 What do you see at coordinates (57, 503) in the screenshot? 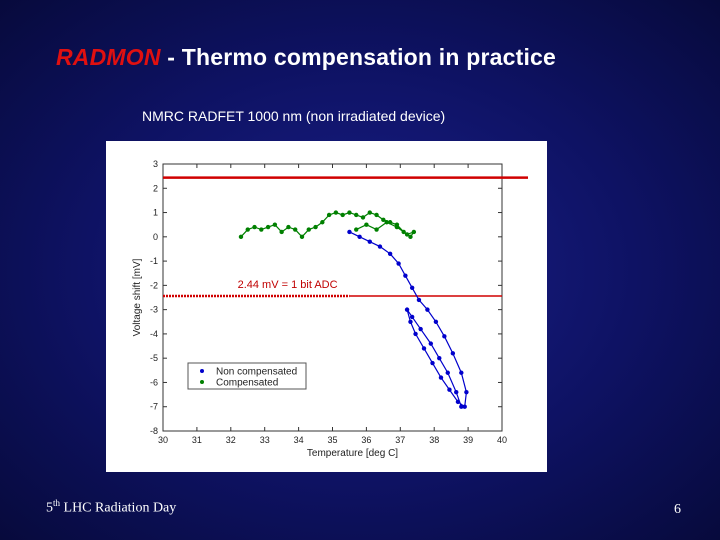
I see `footer-sup: th` at bounding box center [57, 503].